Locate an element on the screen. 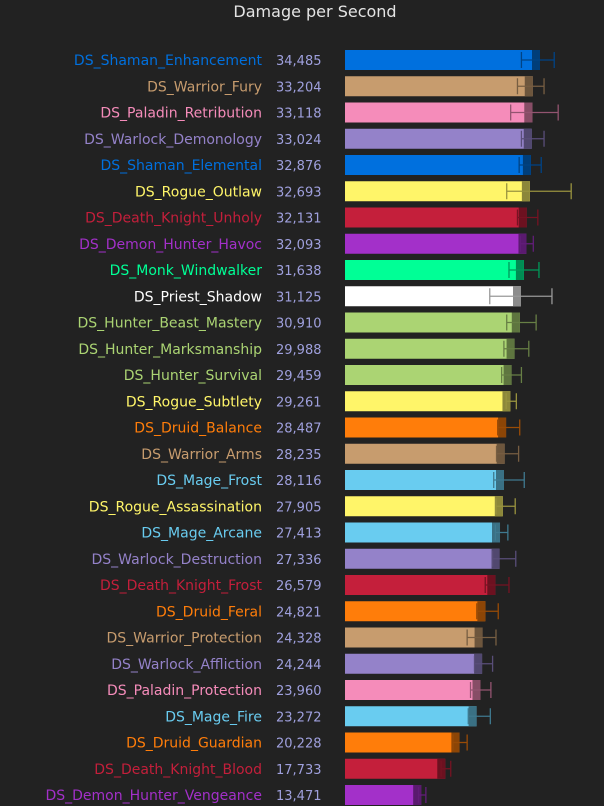  series-ds-monk-windwalker-label: DS_Monk_Windwalker is located at coordinates (186, 271).